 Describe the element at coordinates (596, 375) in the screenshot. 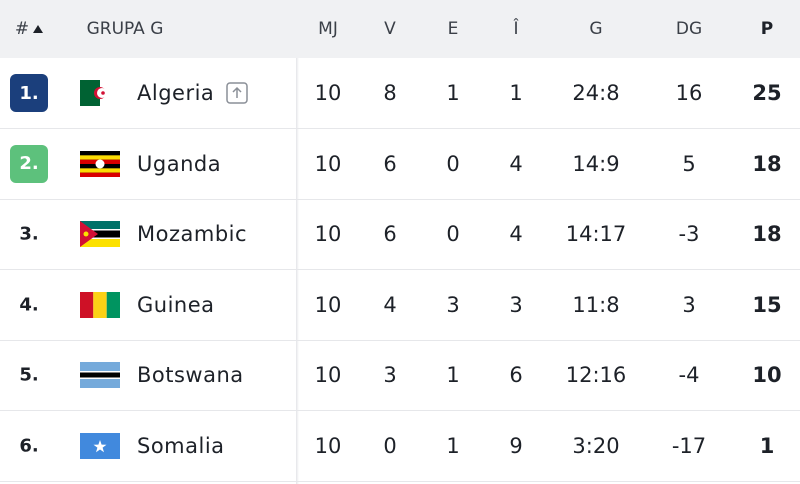

I see `stat-cell: 12:16` at that location.